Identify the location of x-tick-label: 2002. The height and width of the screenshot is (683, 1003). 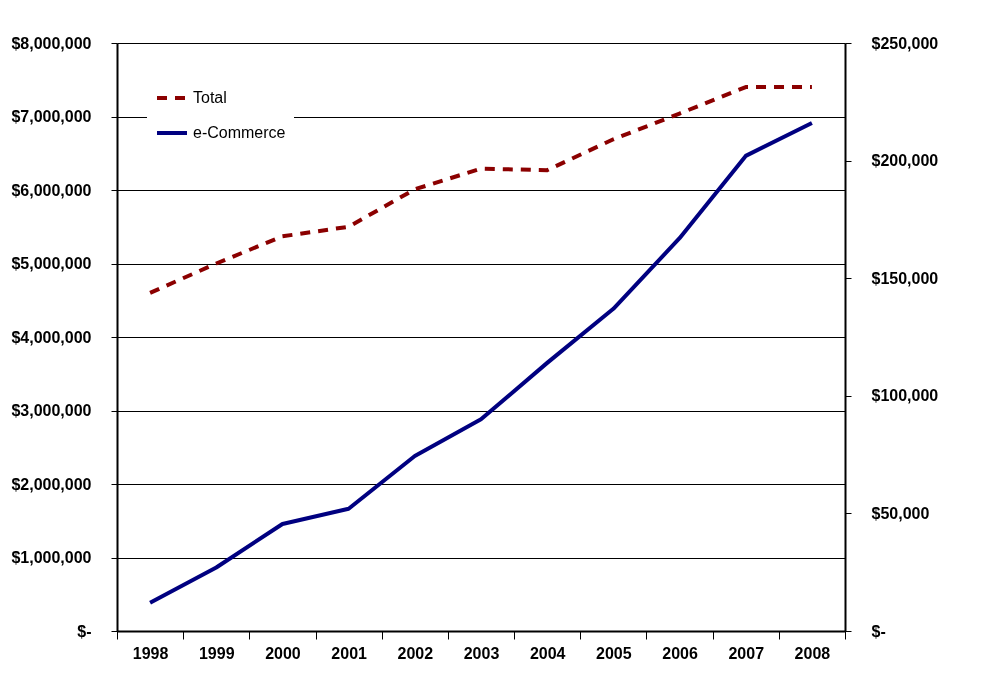
(415, 653).